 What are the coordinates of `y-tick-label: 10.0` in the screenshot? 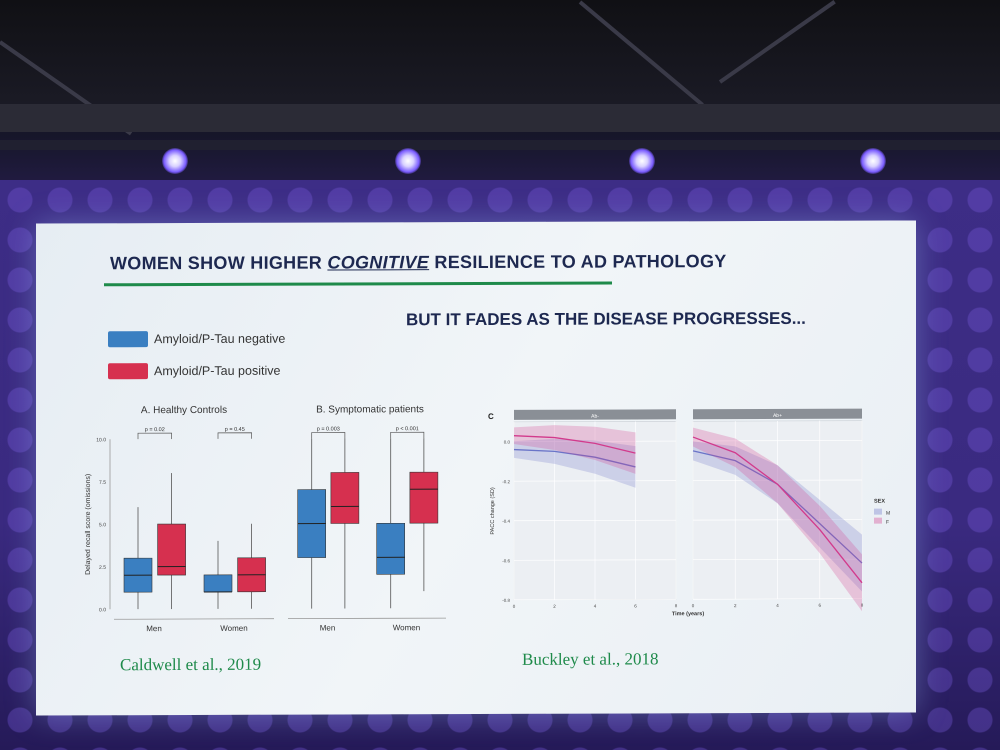 It's located at (101, 440).